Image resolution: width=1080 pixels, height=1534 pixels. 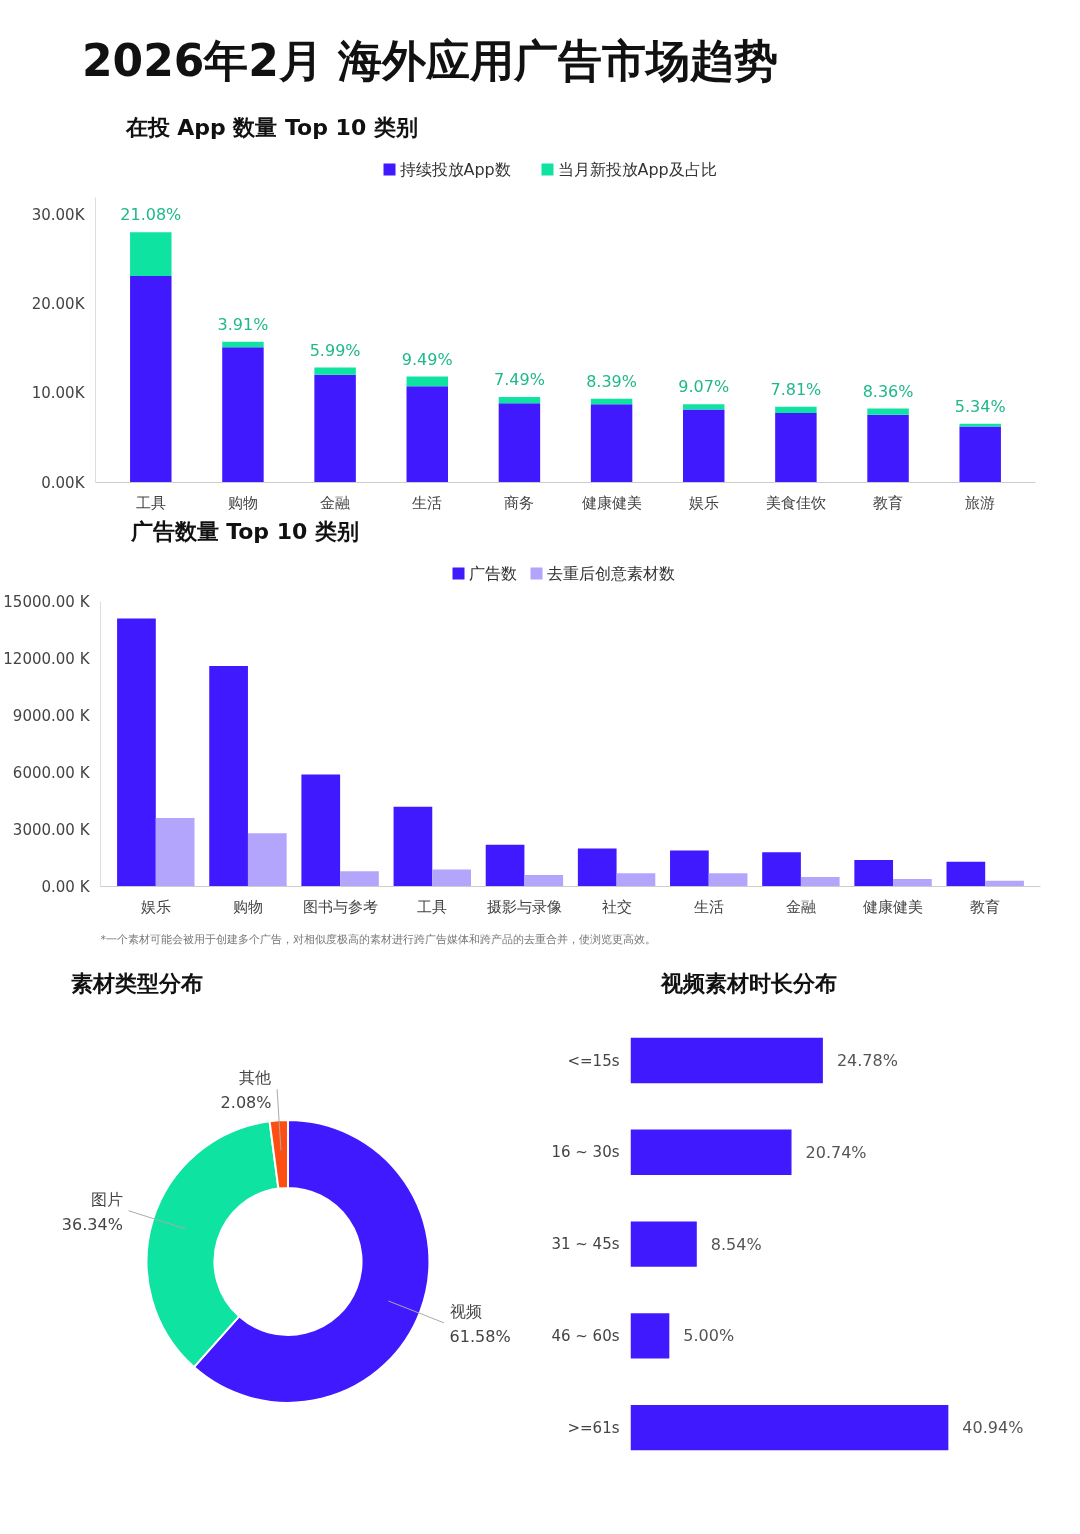 What do you see at coordinates (480, 1336) in the screenshot?
I see `data-label: 61.58%` at bounding box center [480, 1336].